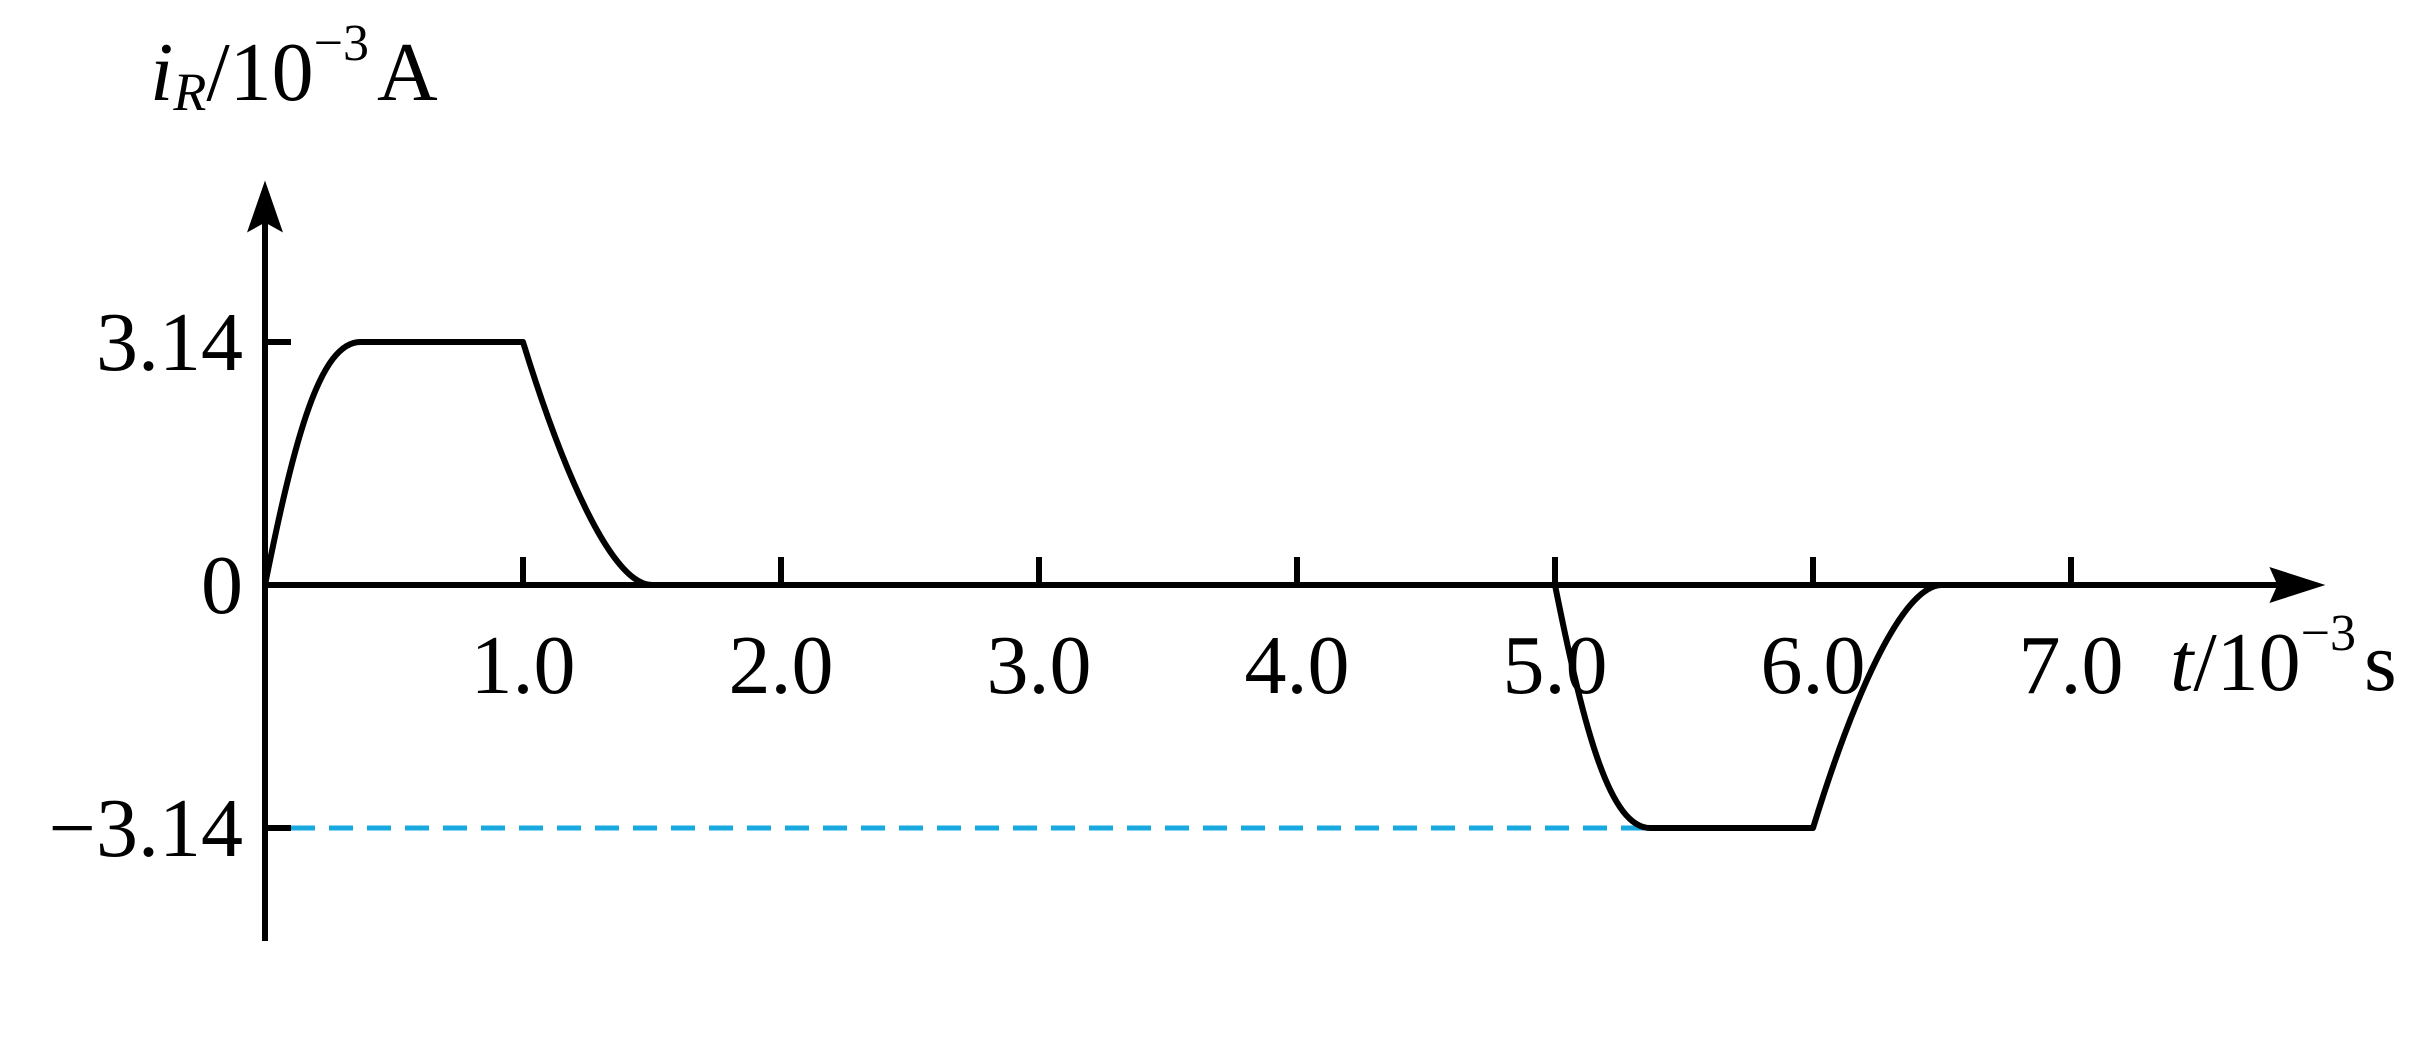 The height and width of the screenshot is (1060, 2430). Describe the element at coordinates (2297, 585) in the screenshot. I see `x-axis-arrow` at that location.